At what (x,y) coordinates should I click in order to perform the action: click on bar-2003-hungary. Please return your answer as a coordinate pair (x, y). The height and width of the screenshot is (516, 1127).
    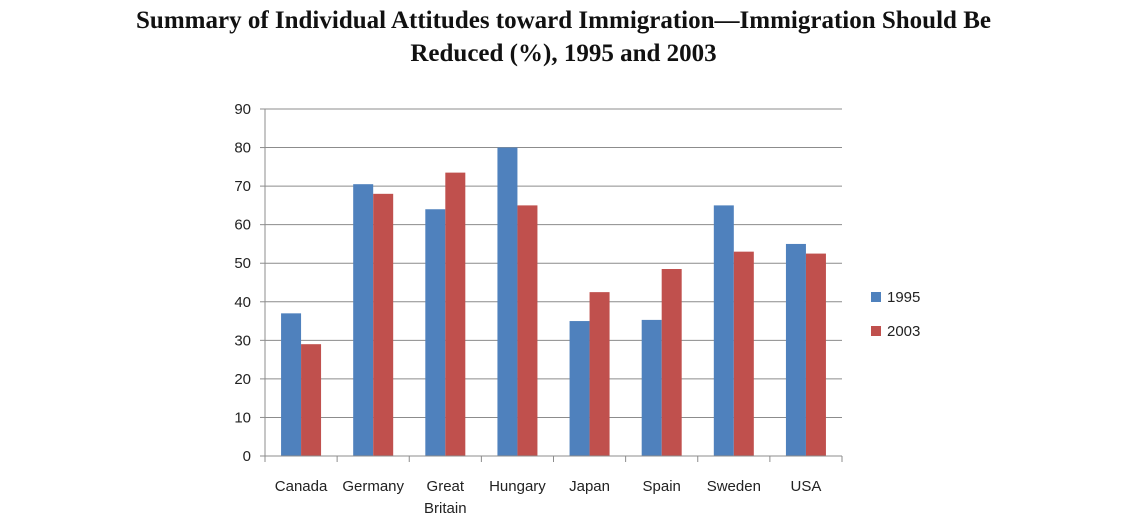
    Looking at the image, I should click on (527, 330).